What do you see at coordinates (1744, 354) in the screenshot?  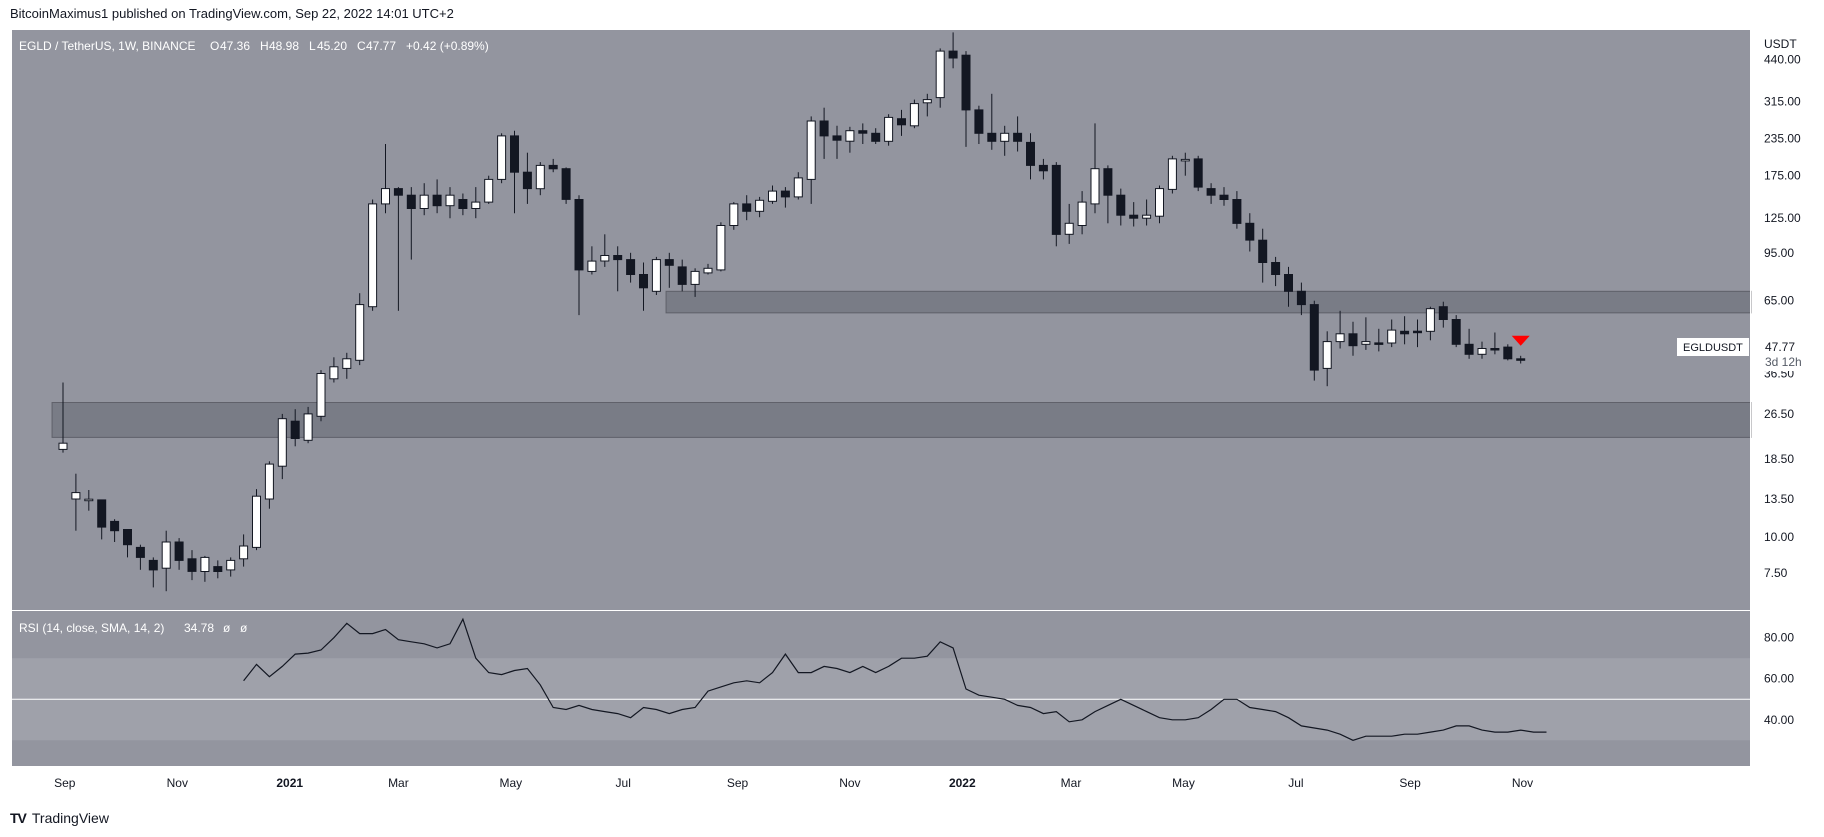 I see `last-price-tag: EGLDUSDT 47.77 3d 12h` at bounding box center [1744, 354].